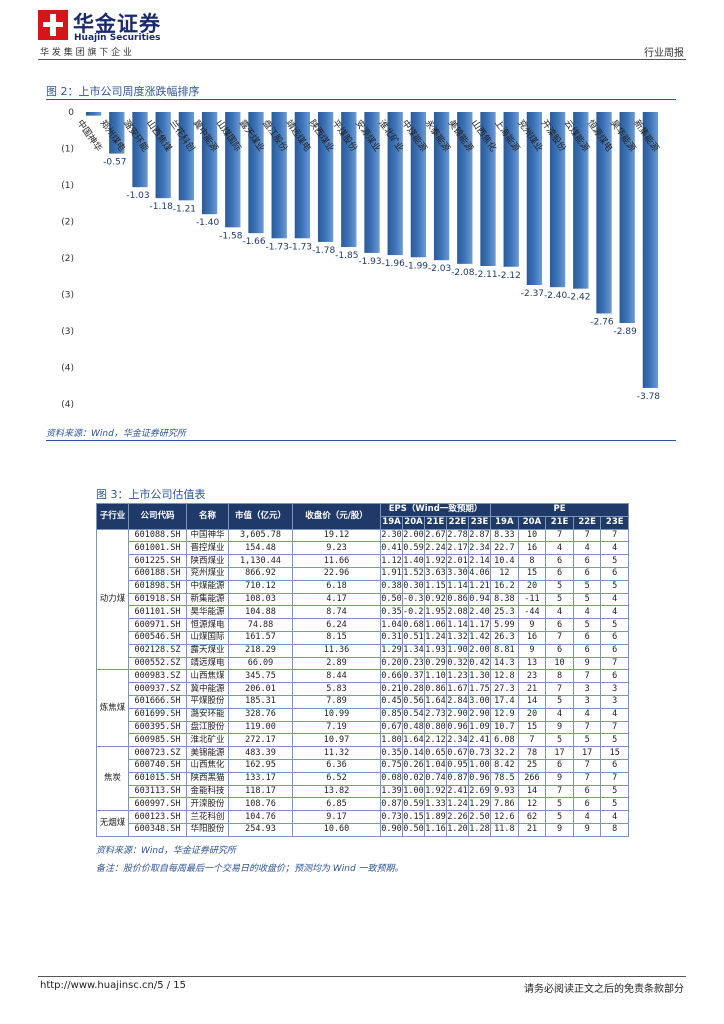 The image size is (724, 1024). I want to click on table-cell: 0.74, so click(435, 778).